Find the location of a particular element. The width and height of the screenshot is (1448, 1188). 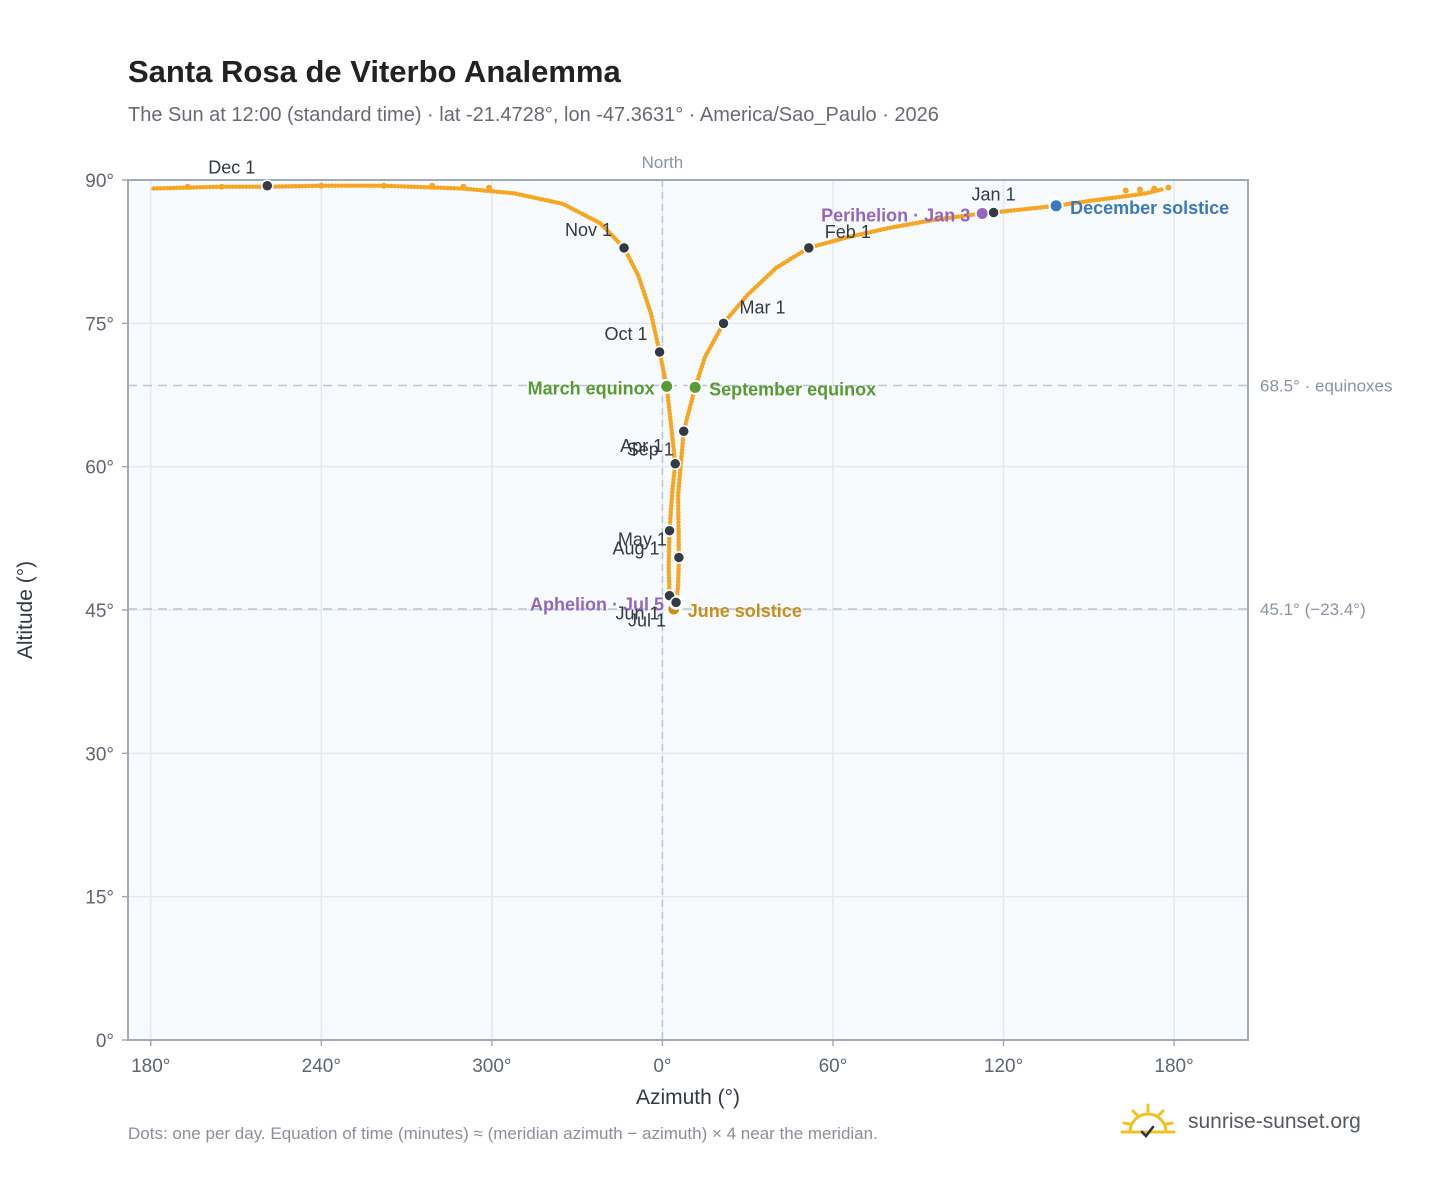

reference-line-label: 45.1° (−23.4°) is located at coordinates (1313, 609).